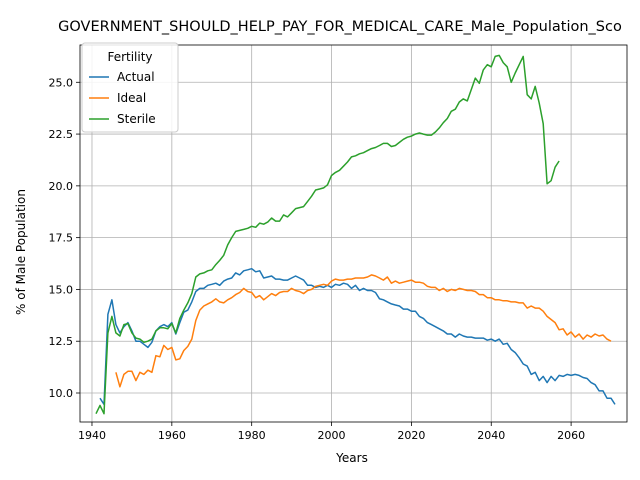 This screenshot has width=640, height=480. I want to click on y-tick-label: 22.5, so click(61, 134).